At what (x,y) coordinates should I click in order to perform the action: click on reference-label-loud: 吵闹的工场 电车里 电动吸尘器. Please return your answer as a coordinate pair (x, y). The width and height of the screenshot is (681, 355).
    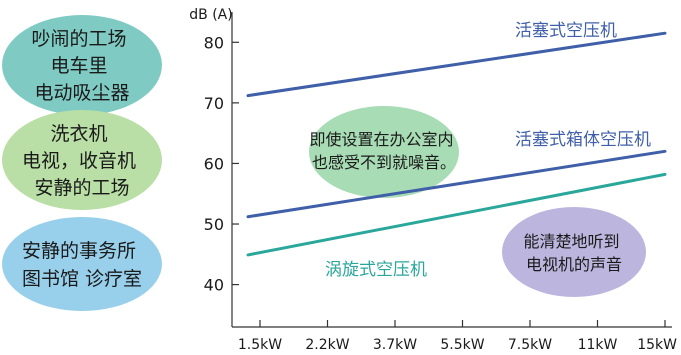
    Looking at the image, I should click on (82, 65).